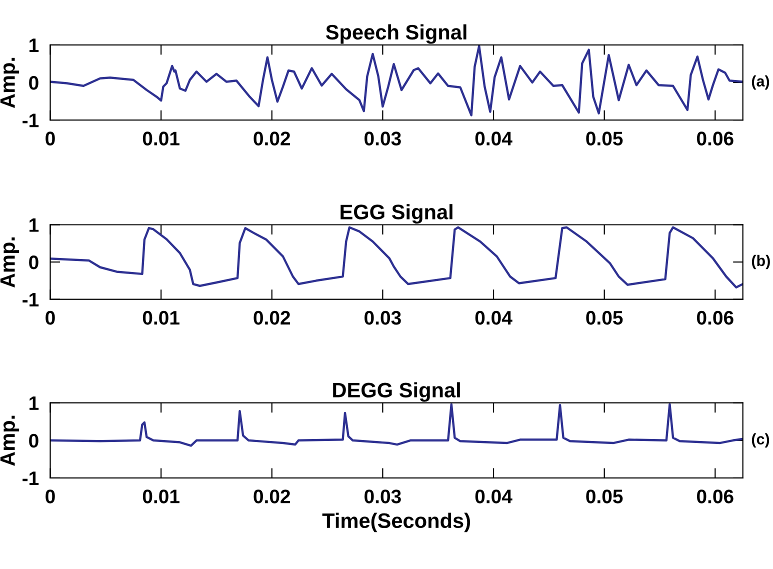 The height and width of the screenshot is (569, 773). Describe the element at coordinates (396, 522) in the screenshot. I see `x-axis-title: Time(Seconds)` at that location.